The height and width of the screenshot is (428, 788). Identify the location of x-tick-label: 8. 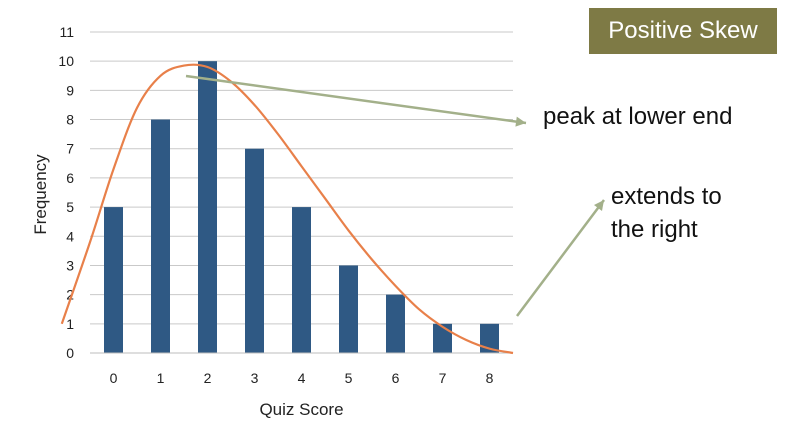
(490, 378).